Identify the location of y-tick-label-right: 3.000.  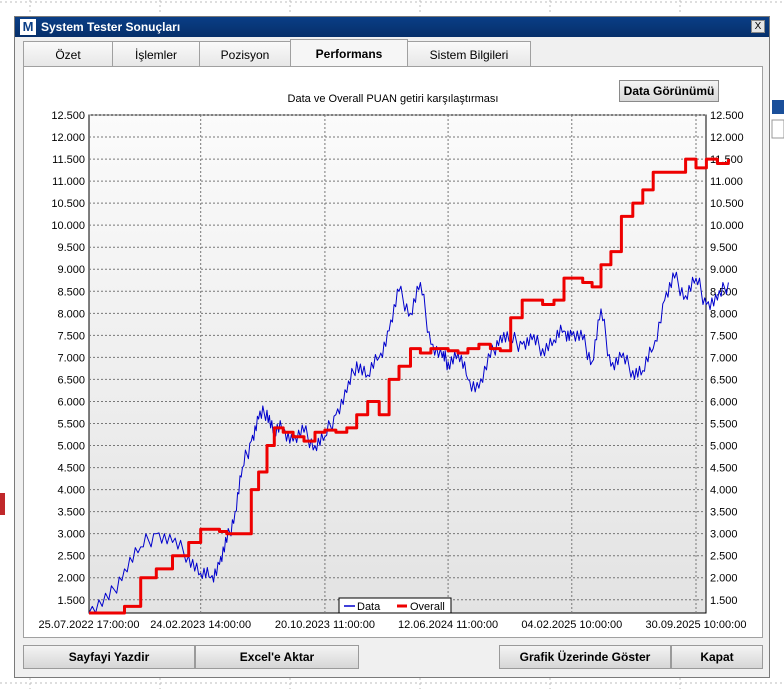
(724, 535).